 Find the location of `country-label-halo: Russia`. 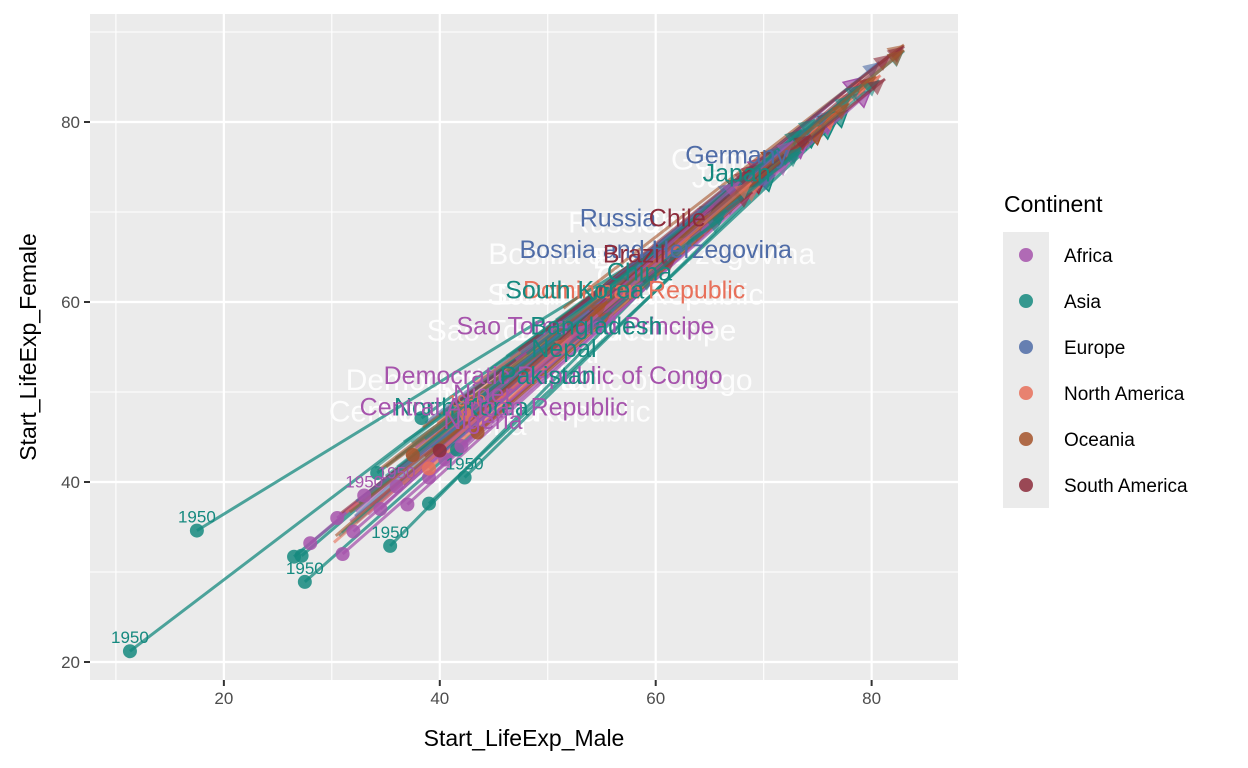

country-label-halo: Russia is located at coordinates (614, 223).